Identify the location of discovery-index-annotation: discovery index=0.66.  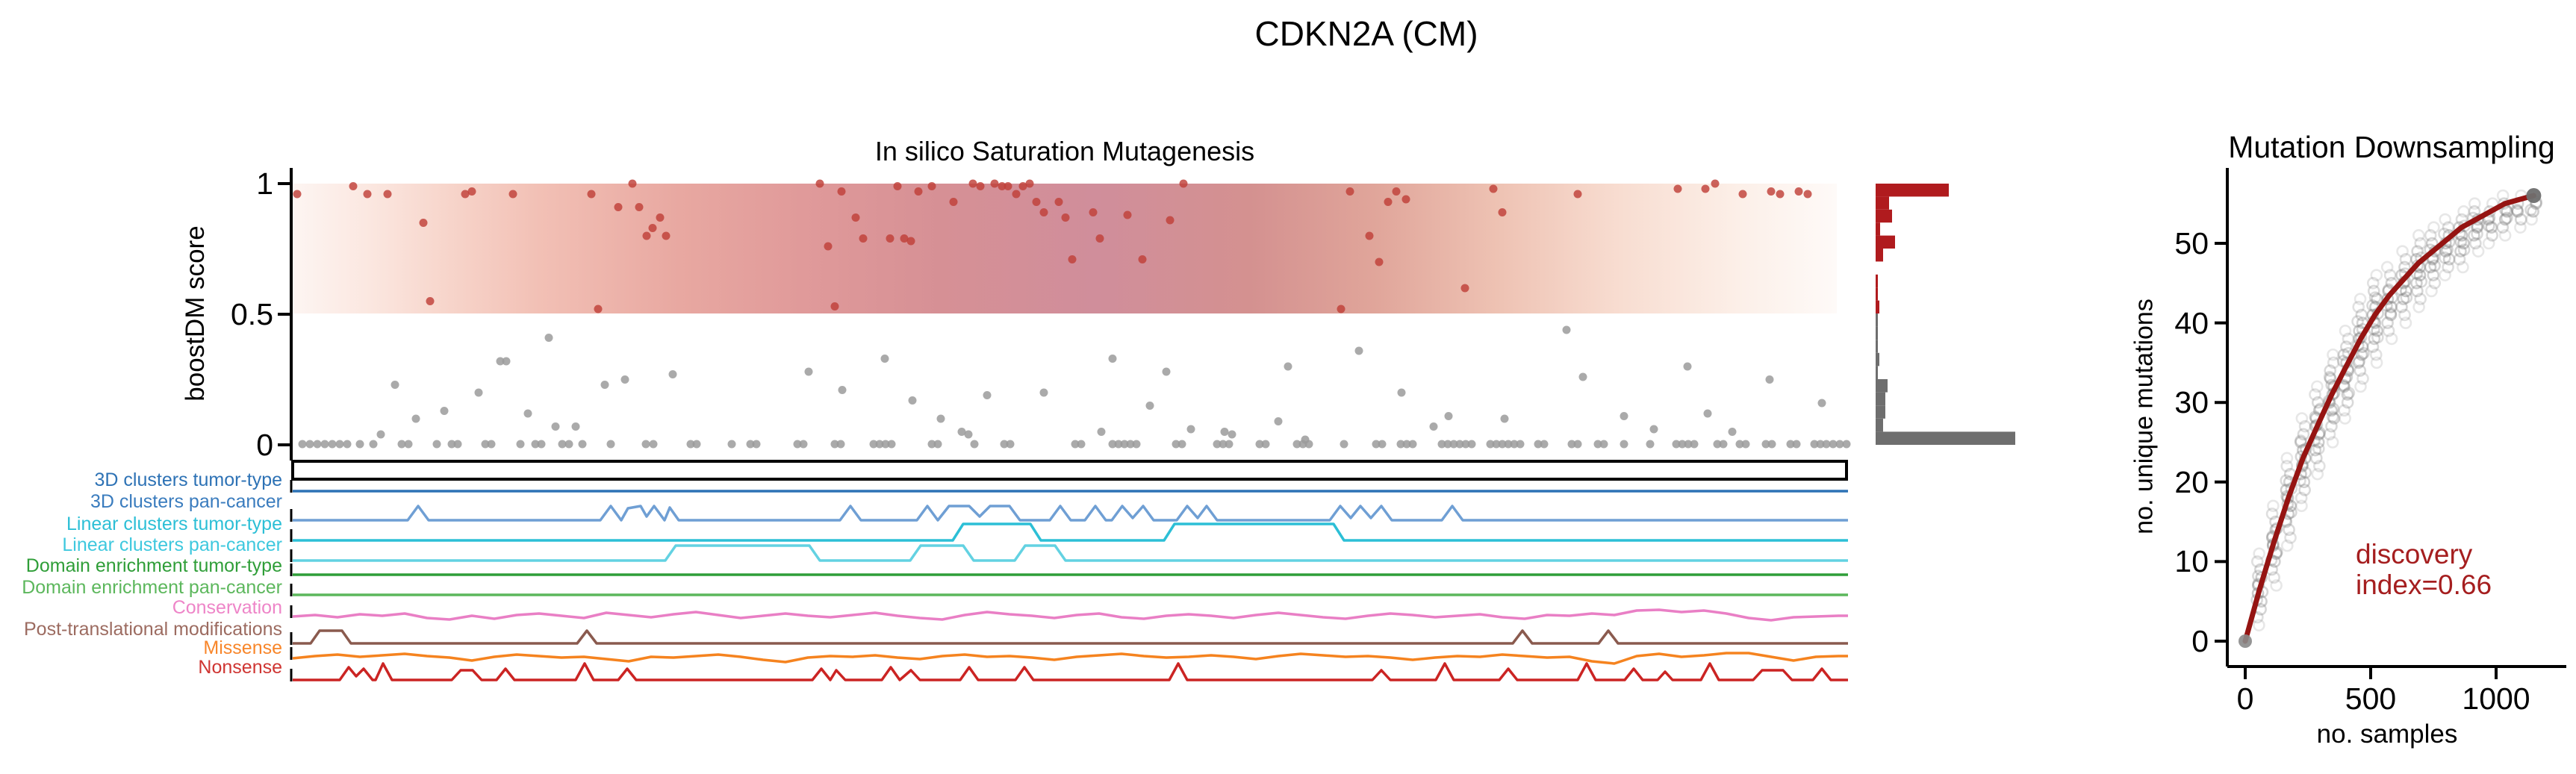
(2424, 569).